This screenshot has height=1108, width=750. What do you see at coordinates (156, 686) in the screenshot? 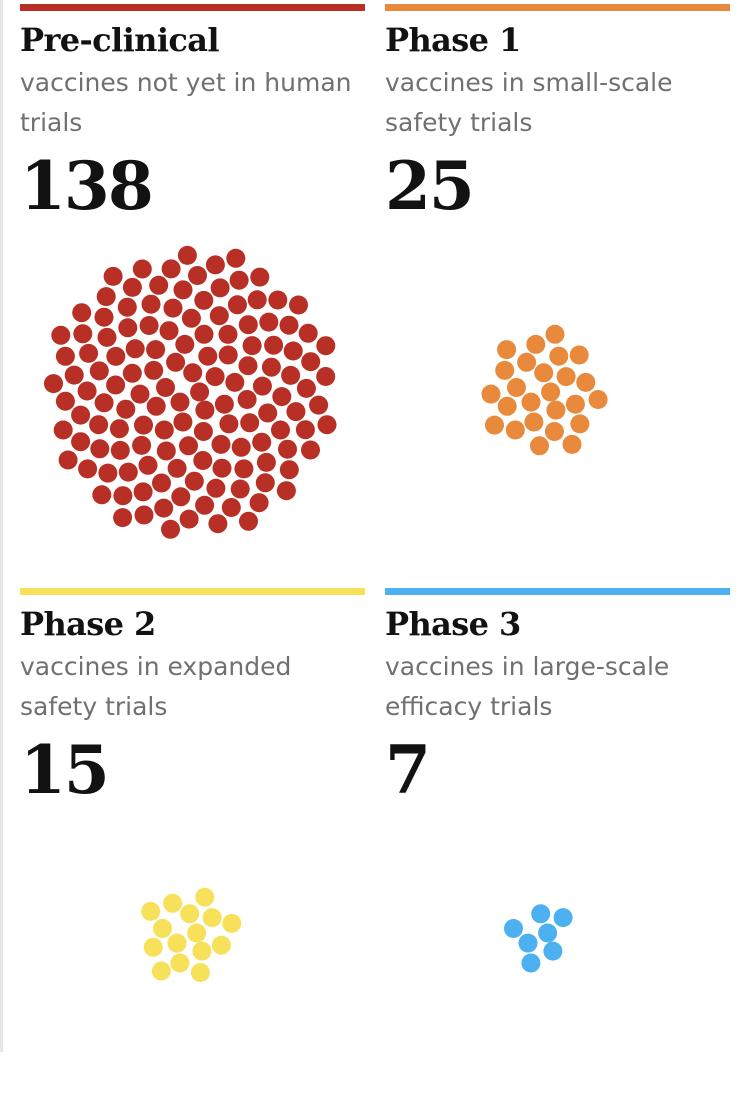
I see `phase-description: vaccines in expanded safety trials` at bounding box center [156, 686].